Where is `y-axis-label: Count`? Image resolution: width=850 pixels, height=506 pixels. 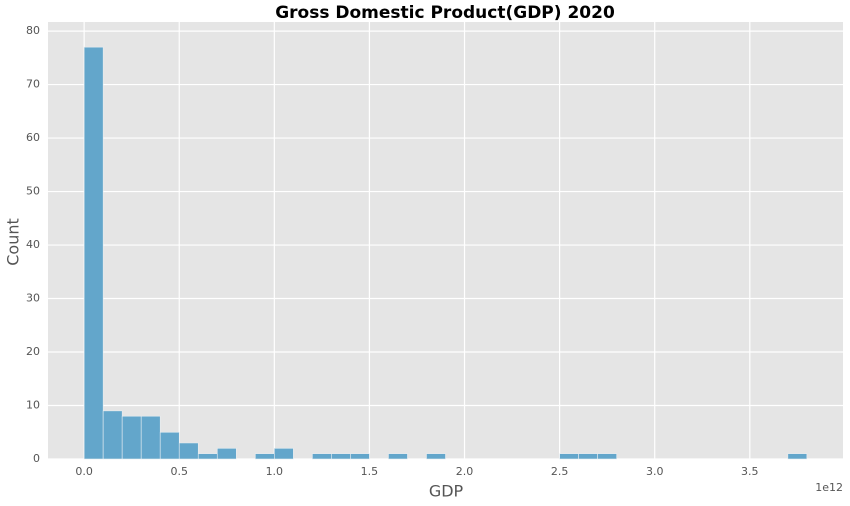 y-axis-label: Count is located at coordinates (13, 242).